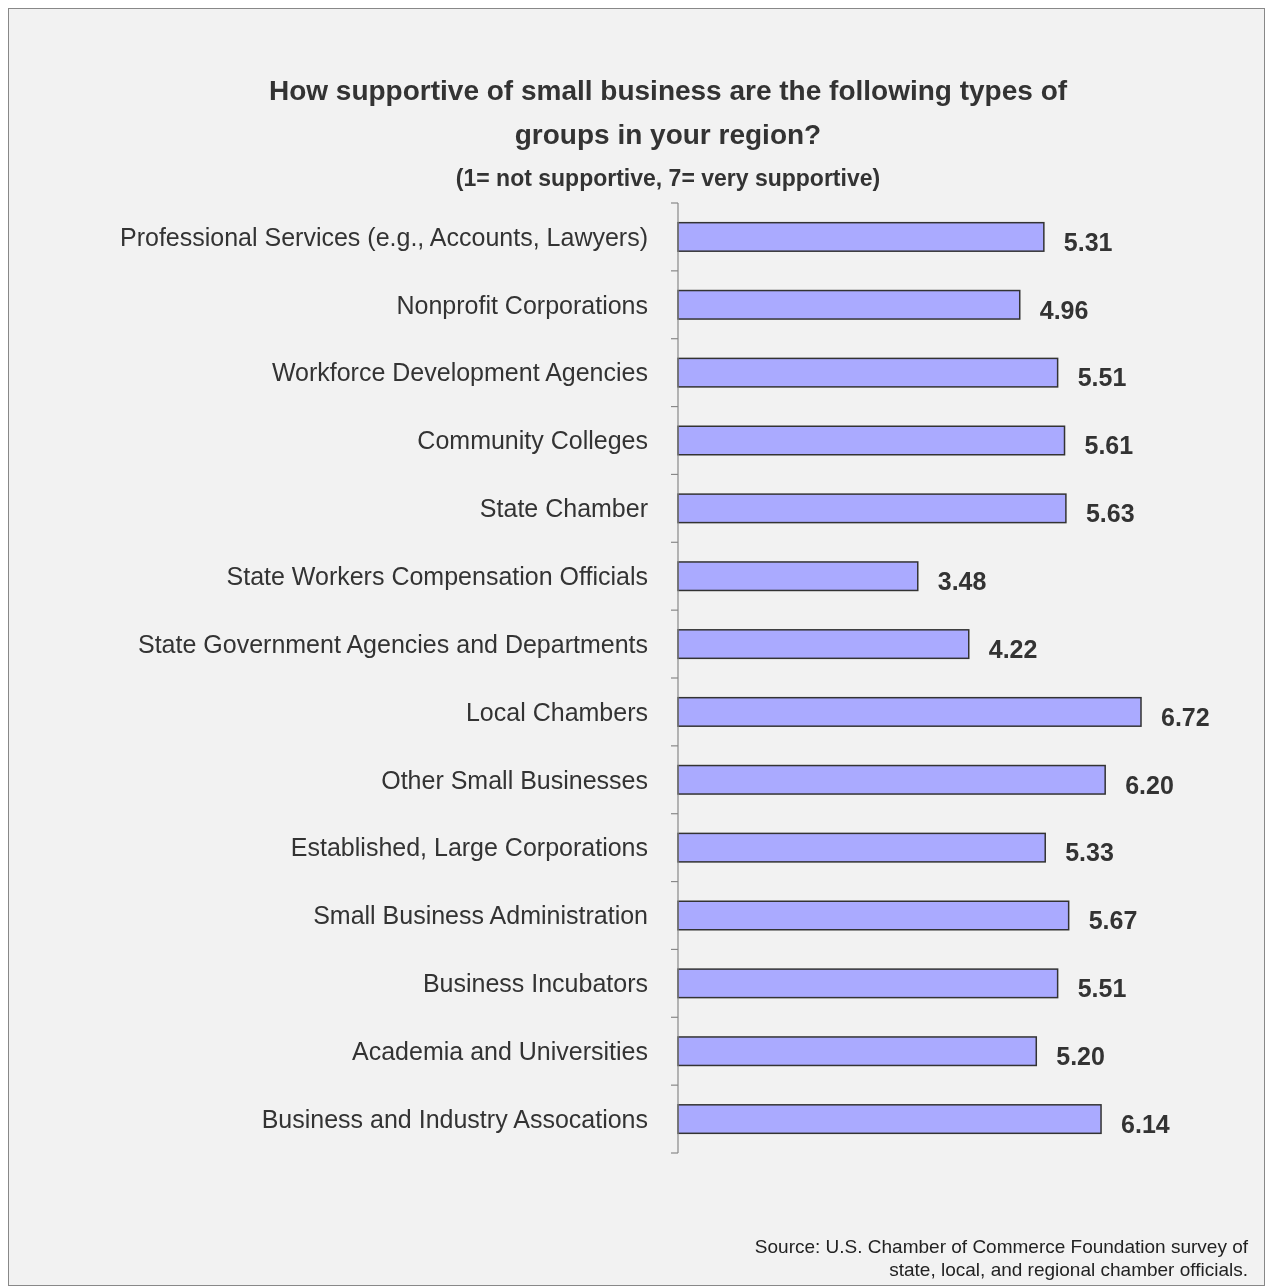 This screenshot has height=1286, width=1265. Describe the element at coordinates (1185, 716) in the screenshot. I see `data-label: 6.72` at that location.